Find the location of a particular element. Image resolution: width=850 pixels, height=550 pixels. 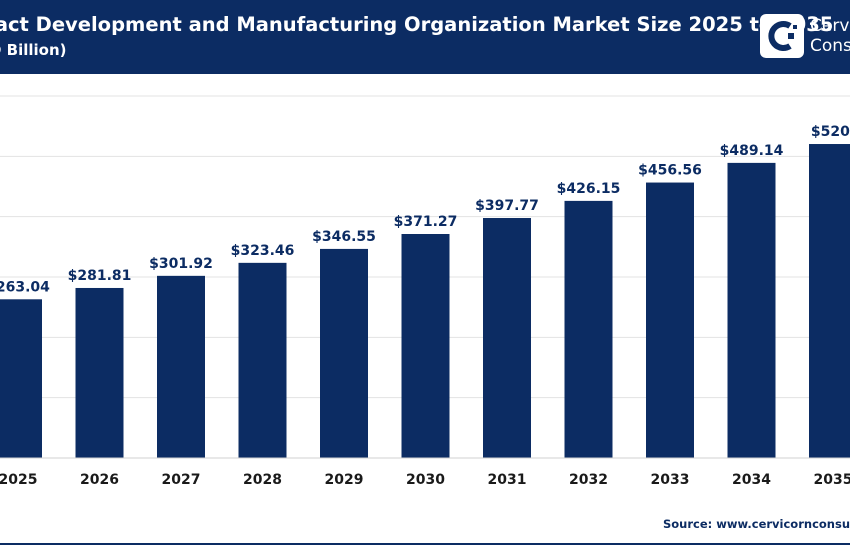

data-label-2028: $323.46 is located at coordinates (263, 251).